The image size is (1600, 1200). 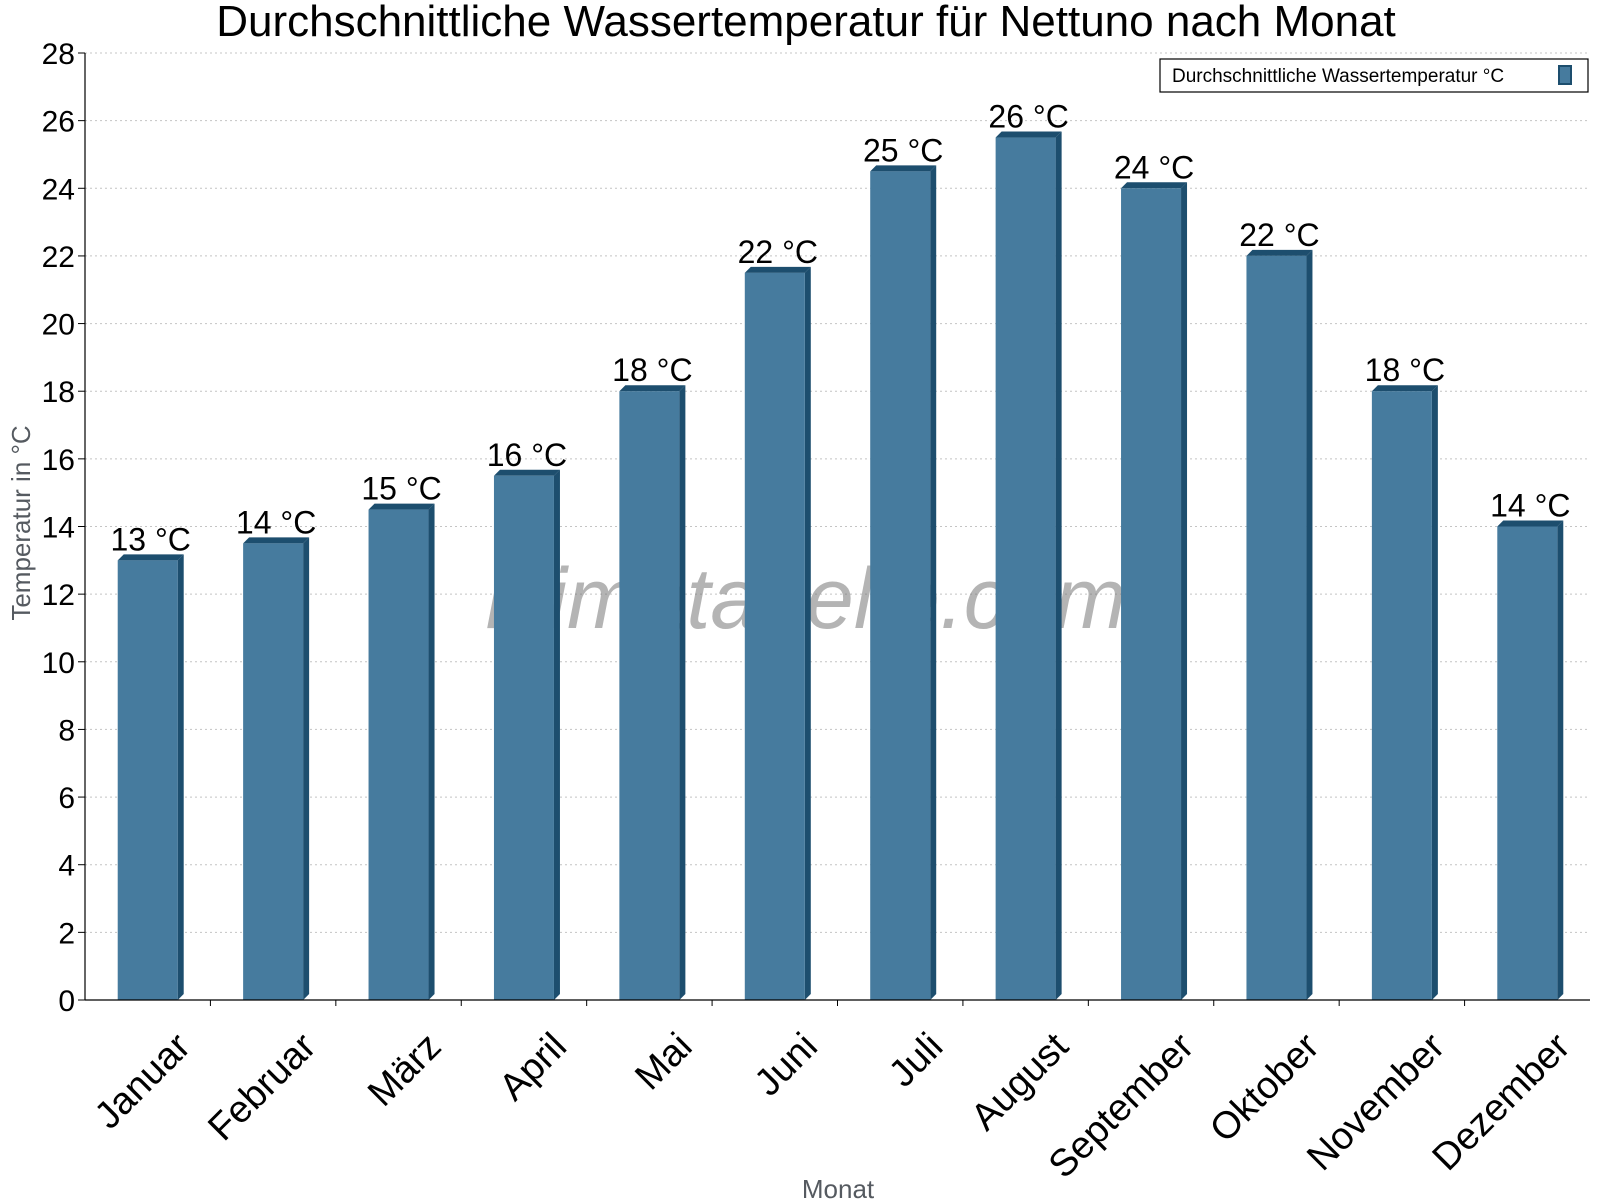 I want to click on x-axis-label: Monat, so click(x=838, y=1187).